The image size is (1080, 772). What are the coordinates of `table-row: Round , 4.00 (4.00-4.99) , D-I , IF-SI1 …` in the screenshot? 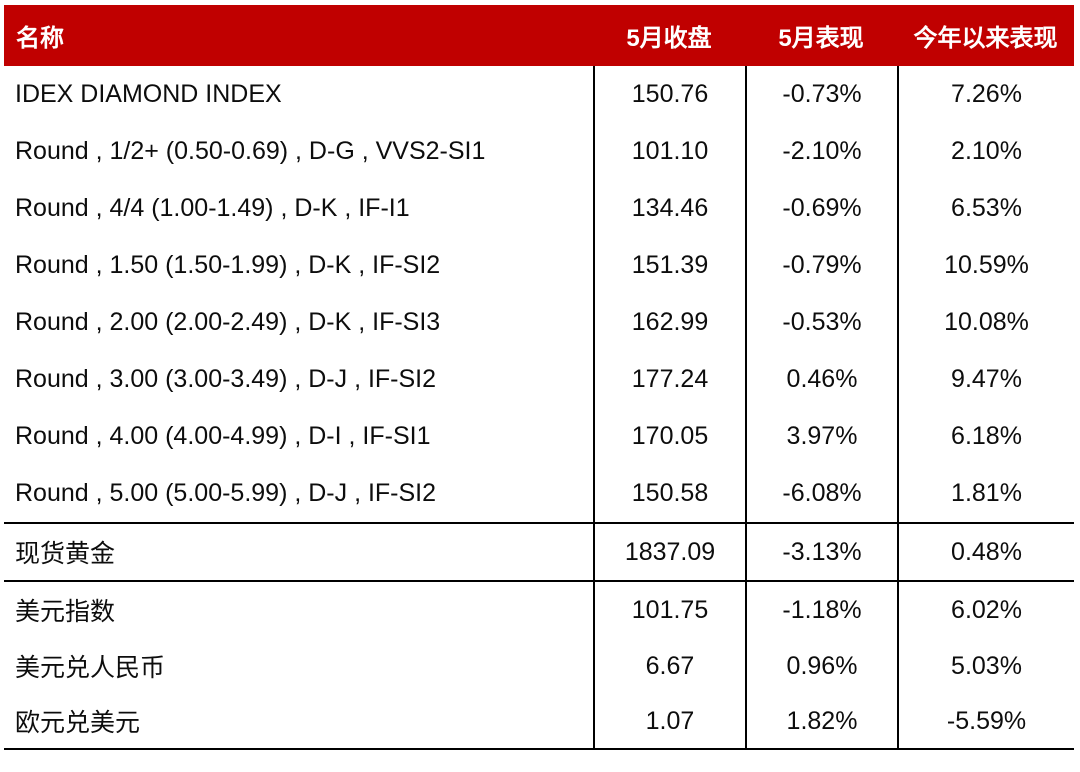 It's located at (539, 436).